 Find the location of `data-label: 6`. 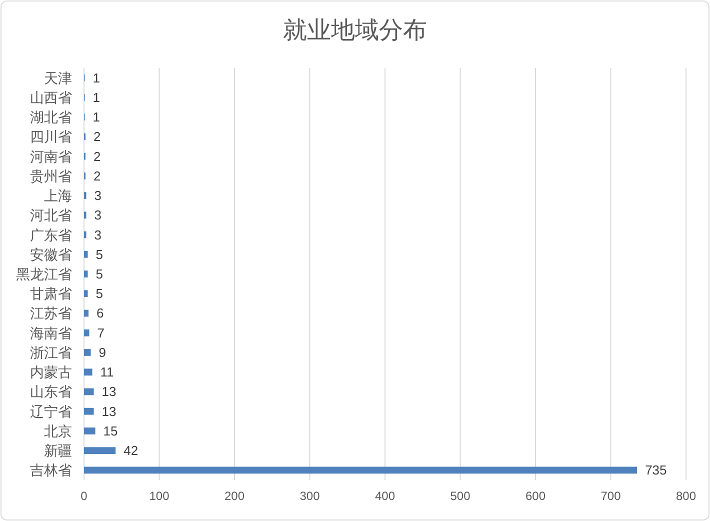

data-label: 6 is located at coordinates (100, 313).